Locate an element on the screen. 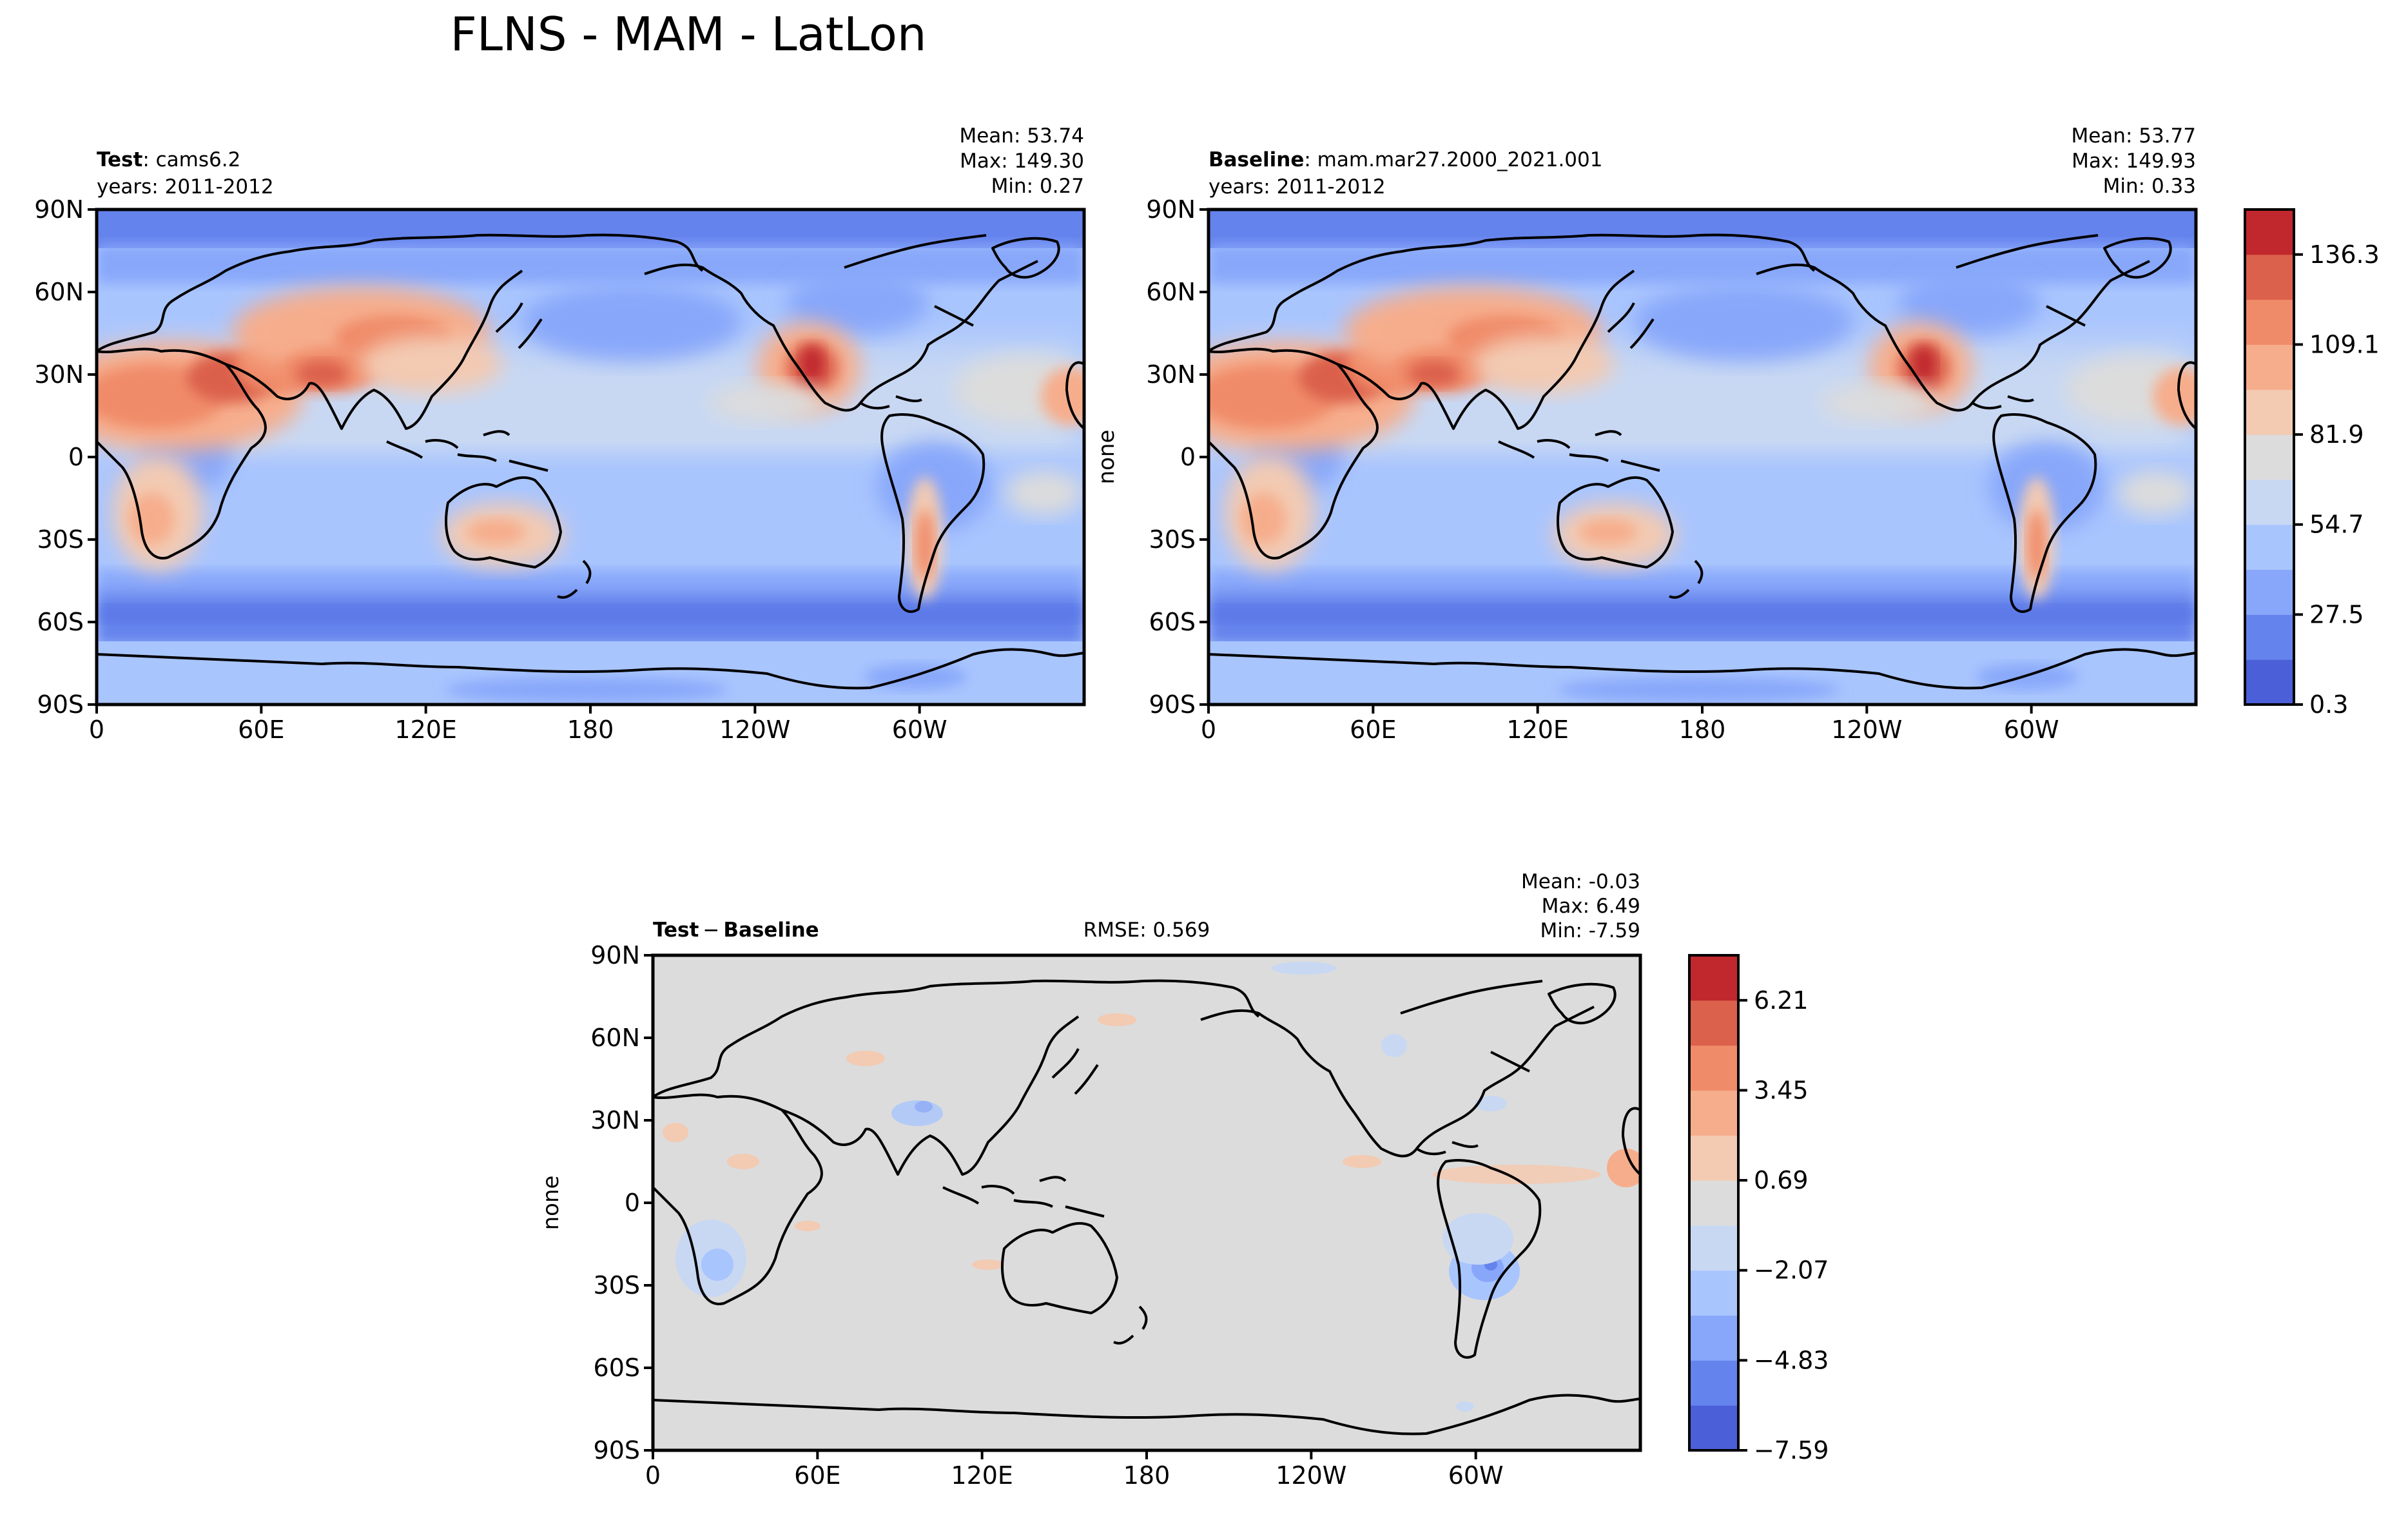  colorbar-tick-label: −4.83 is located at coordinates (1791, 1360).